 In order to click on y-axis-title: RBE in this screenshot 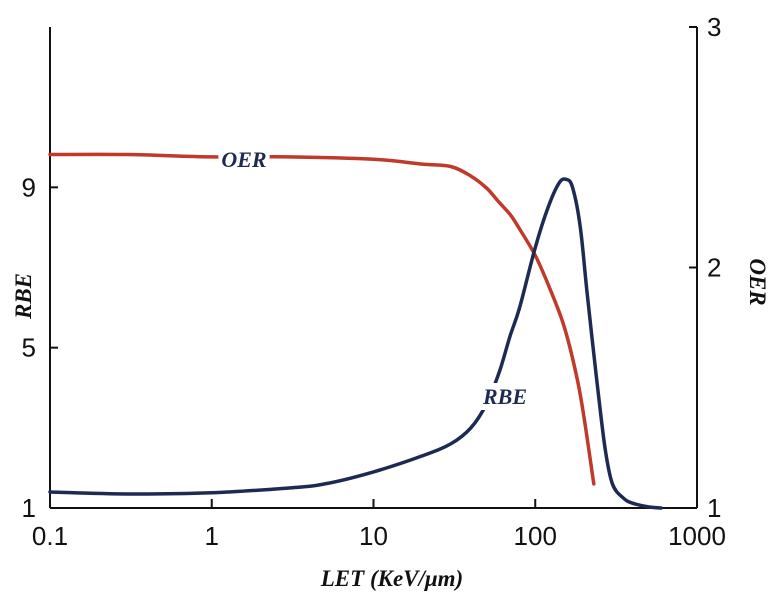, I will do `click(23, 296)`.